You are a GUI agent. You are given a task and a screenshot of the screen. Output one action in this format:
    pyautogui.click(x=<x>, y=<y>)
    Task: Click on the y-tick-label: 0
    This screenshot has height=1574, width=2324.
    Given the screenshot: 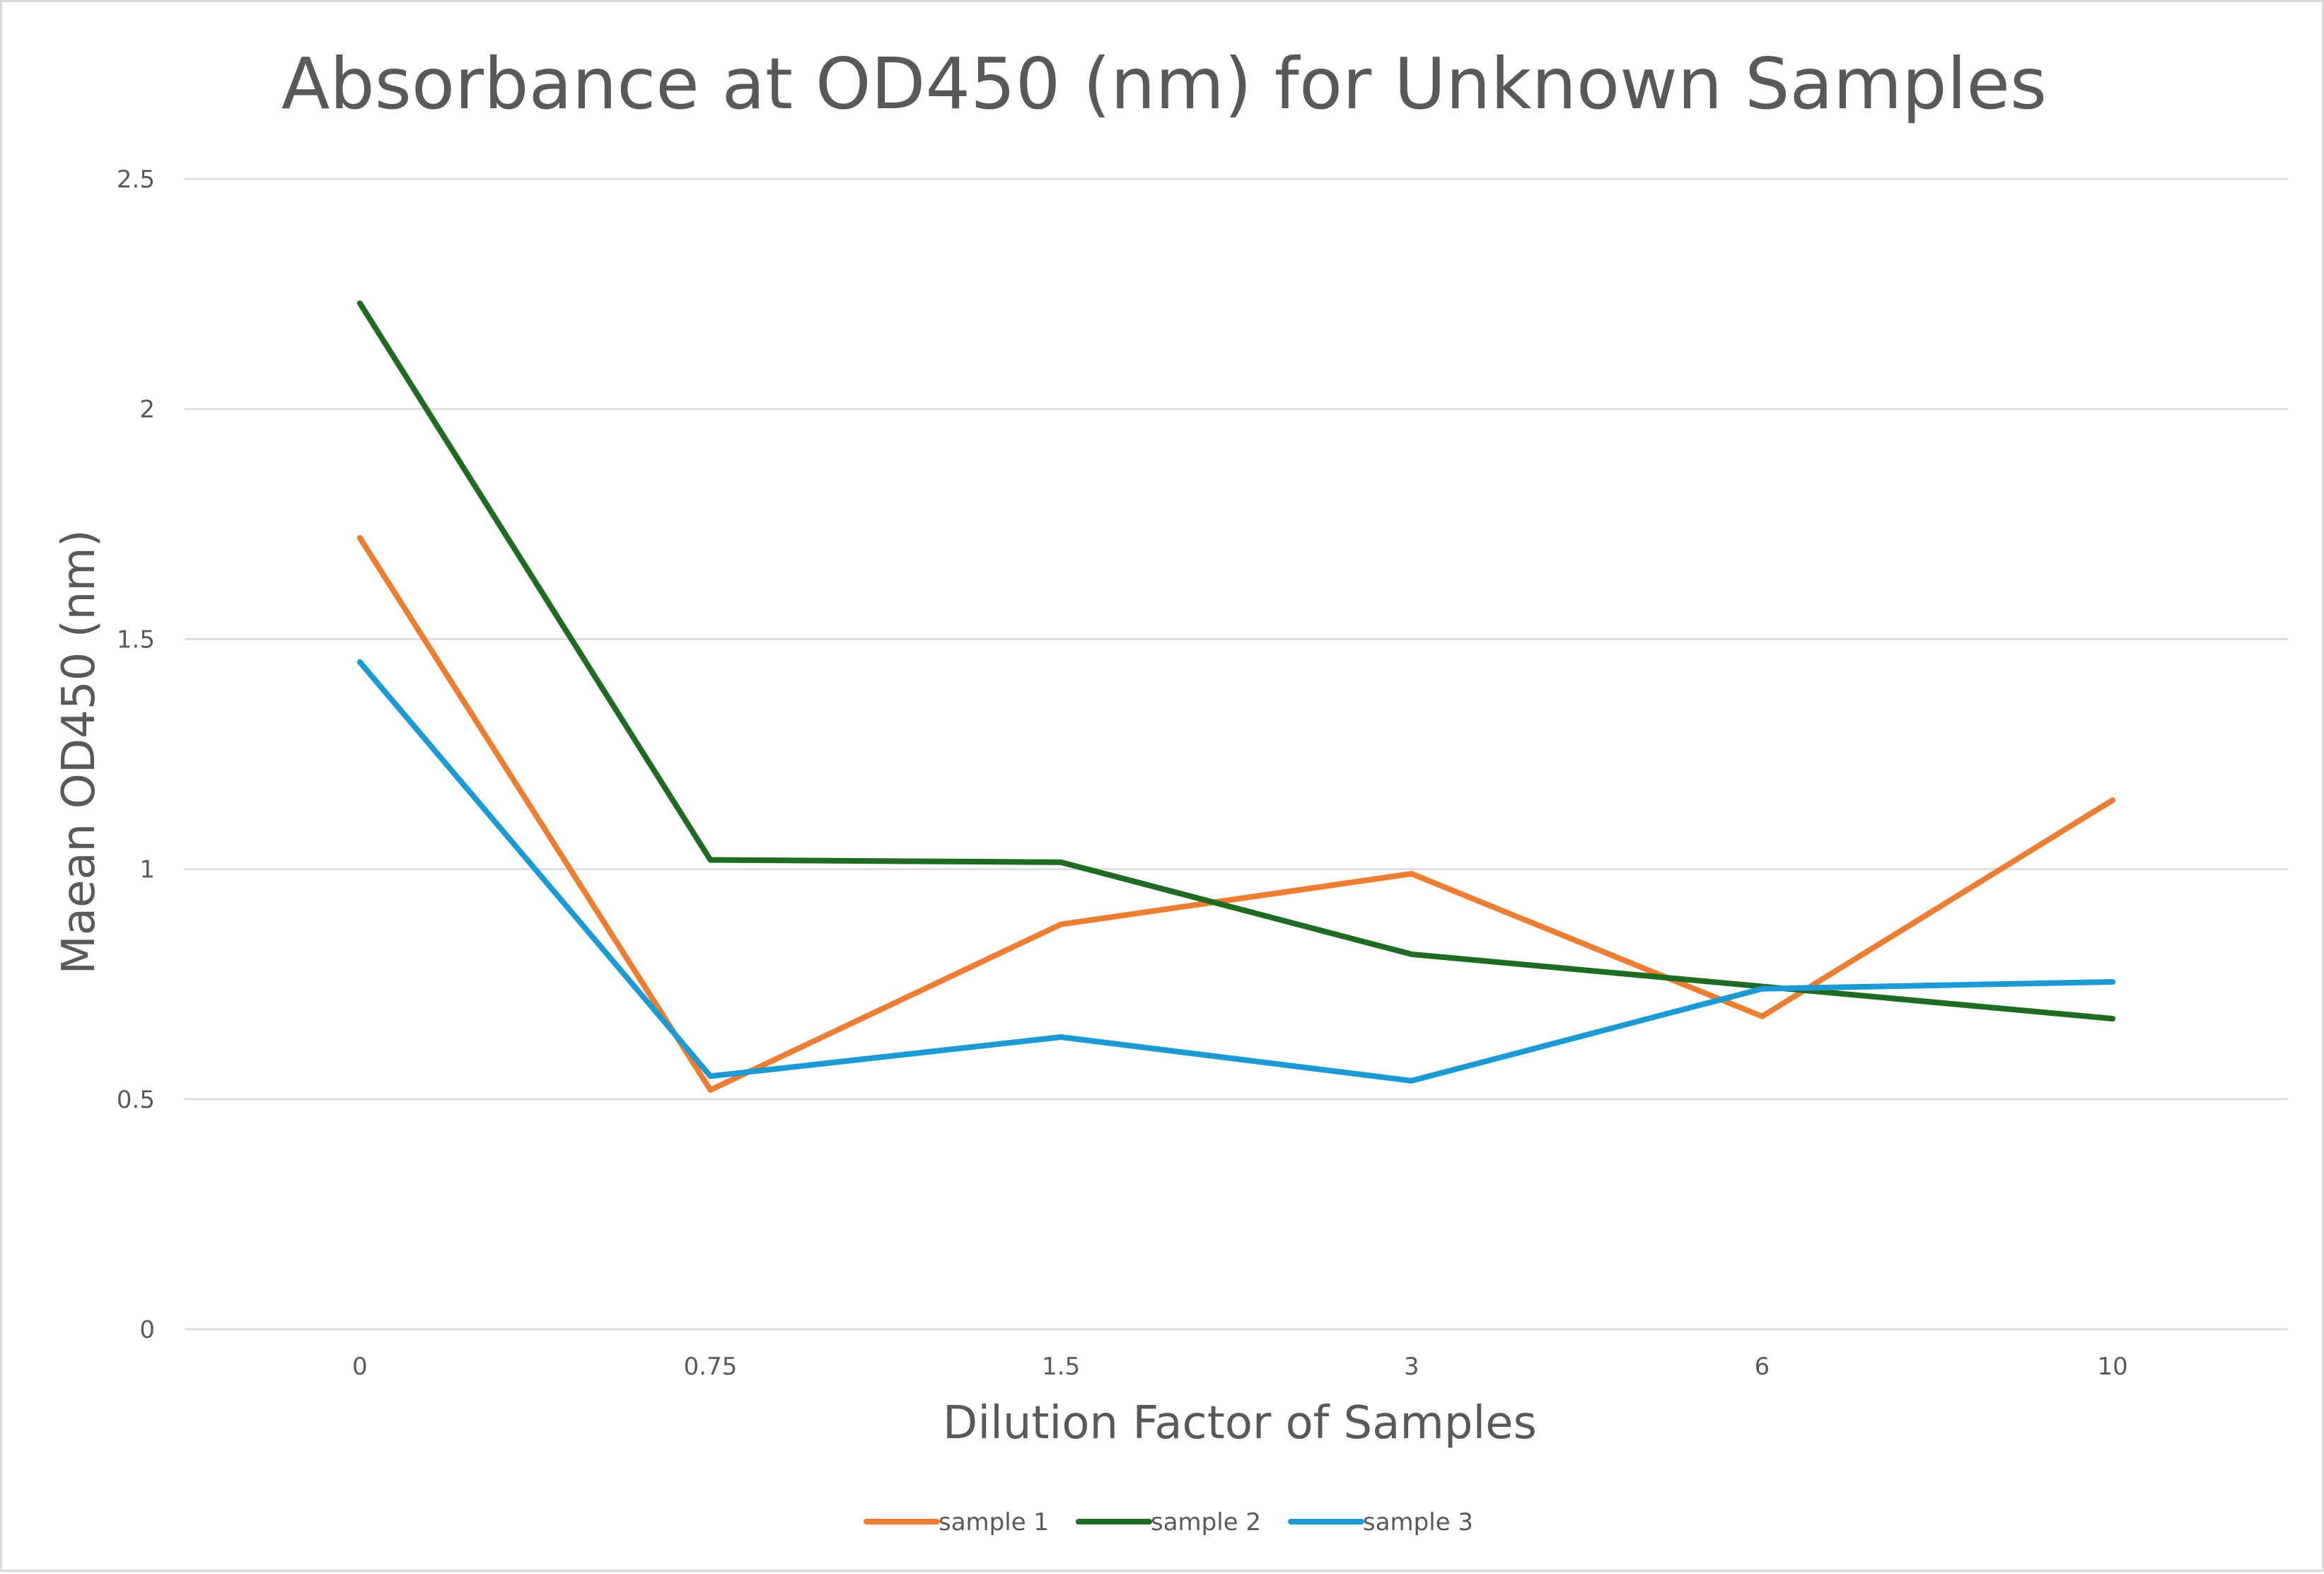 What is the action you would take?
    pyautogui.click(x=147, y=1330)
    